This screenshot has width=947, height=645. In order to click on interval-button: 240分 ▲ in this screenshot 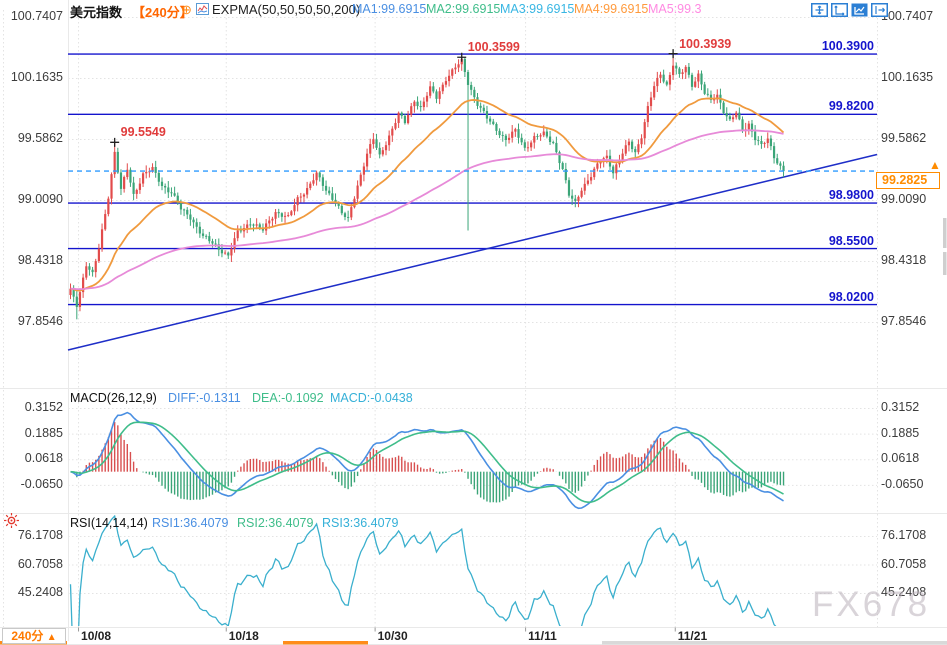, I will do `click(34, 636)`.